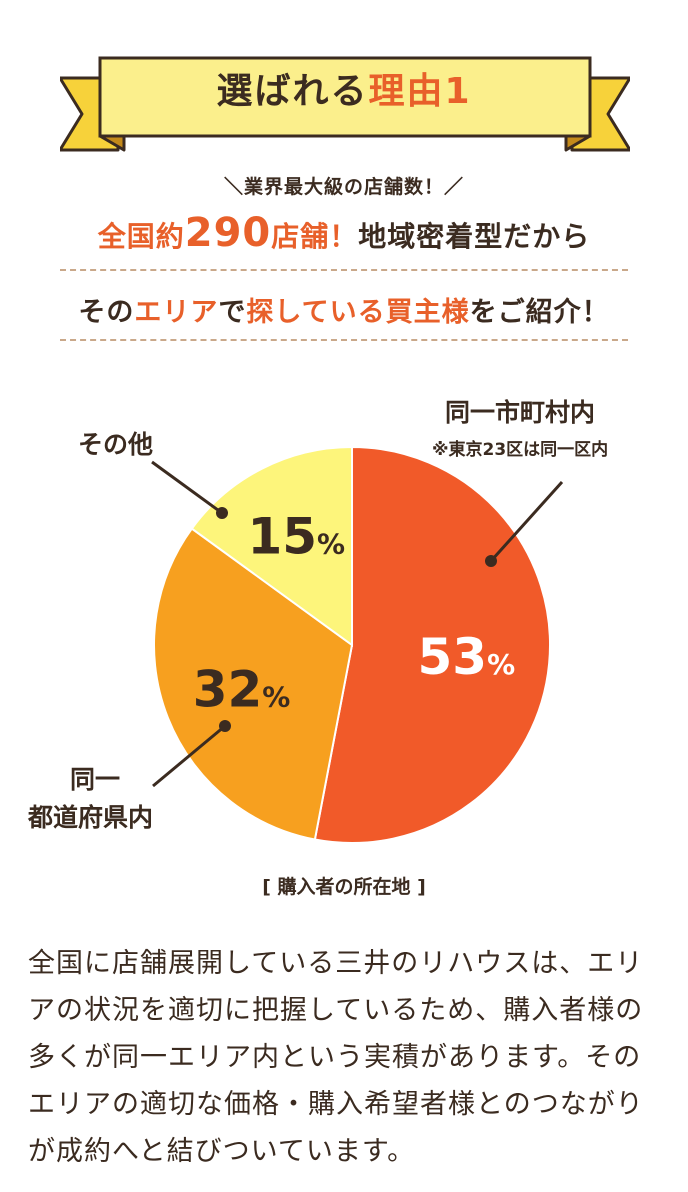  What do you see at coordinates (187, 487) in the screenshot?
I see `leader-line-other` at bounding box center [187, 487].